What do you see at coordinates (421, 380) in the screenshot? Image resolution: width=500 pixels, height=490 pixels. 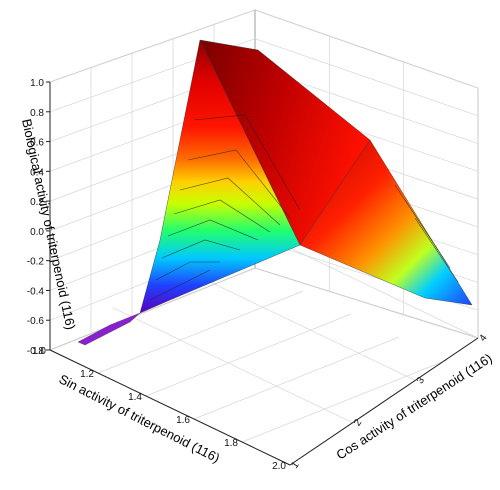 I see `y-tick-label: 3` at bounding box center [421, 380].